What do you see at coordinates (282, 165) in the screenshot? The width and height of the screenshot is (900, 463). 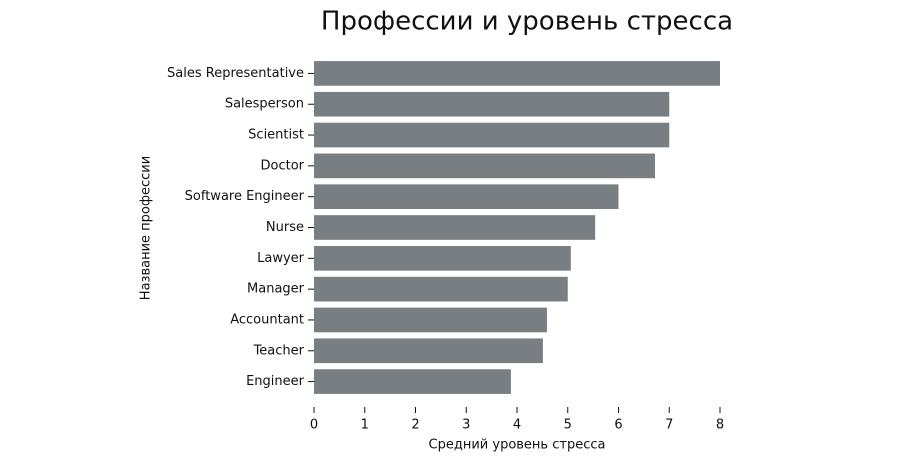 I see `y-tick-label: Doctor` at bounding box center [282, 165].